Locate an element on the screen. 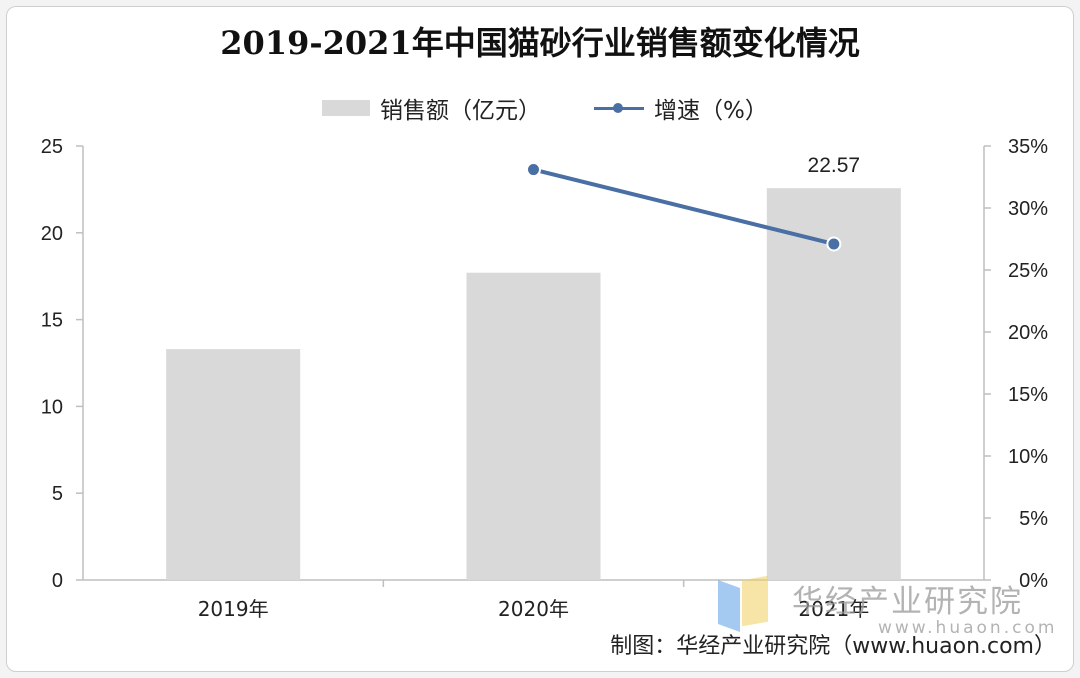 The image size is (1080, 678). watermark-name: 华经产业研究院 is located at coordinates (907, 602).